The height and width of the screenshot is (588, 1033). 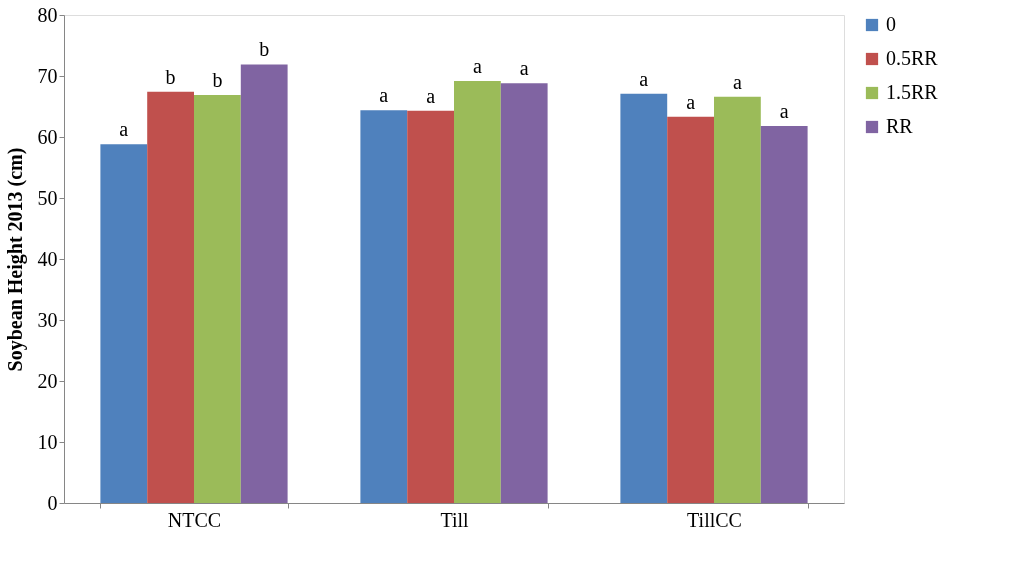 I want to click on y-tick-label: 80, so click(x=47, y=14).